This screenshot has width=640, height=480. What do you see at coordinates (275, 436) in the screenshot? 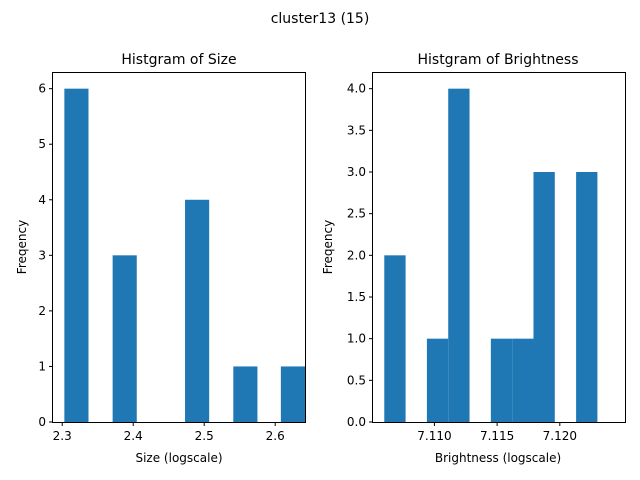
I see `size-histogram-xtick-label: 2.6` at bounding box center [275, 436].